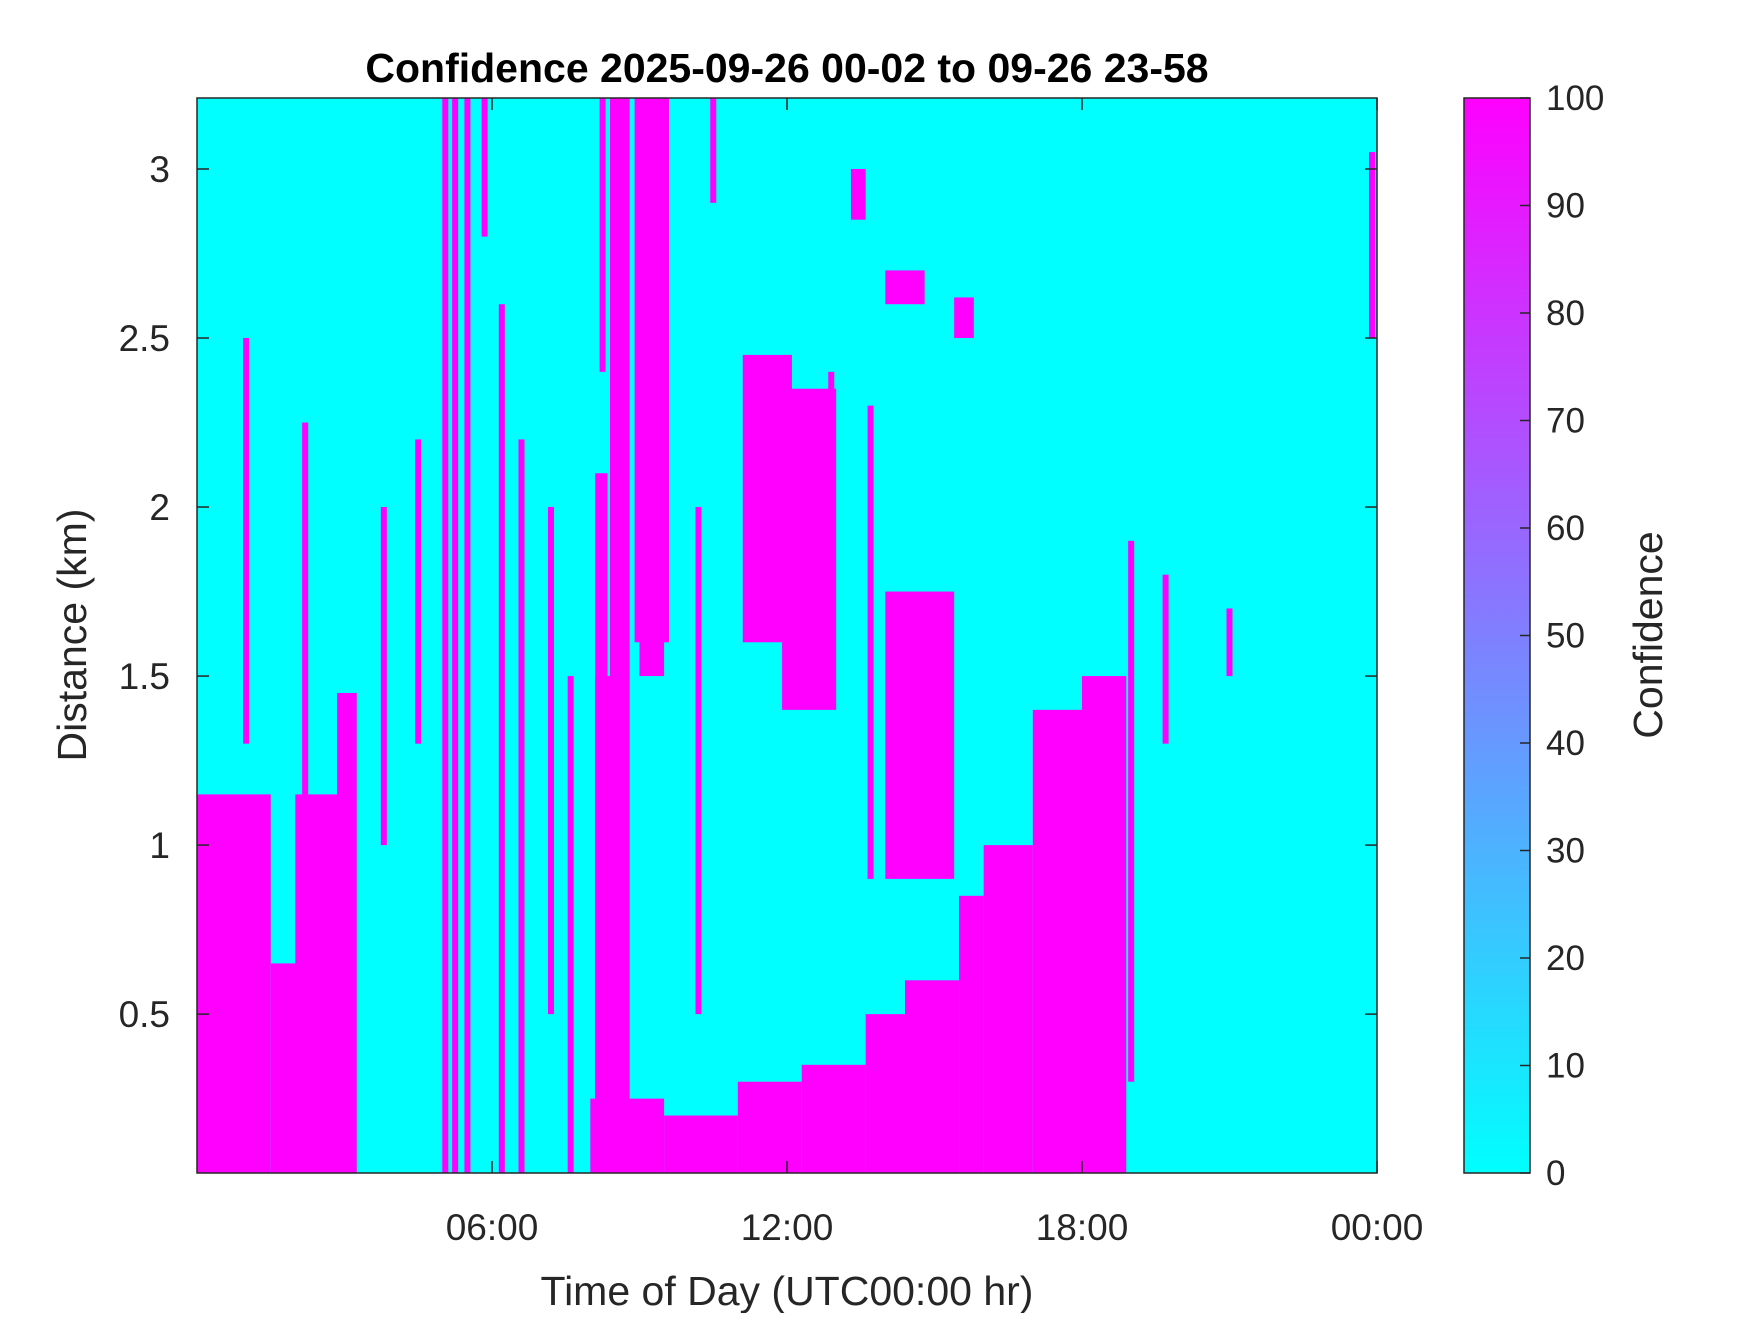  I want to click on colorbar-label: Confidence, so click(1648, 634).